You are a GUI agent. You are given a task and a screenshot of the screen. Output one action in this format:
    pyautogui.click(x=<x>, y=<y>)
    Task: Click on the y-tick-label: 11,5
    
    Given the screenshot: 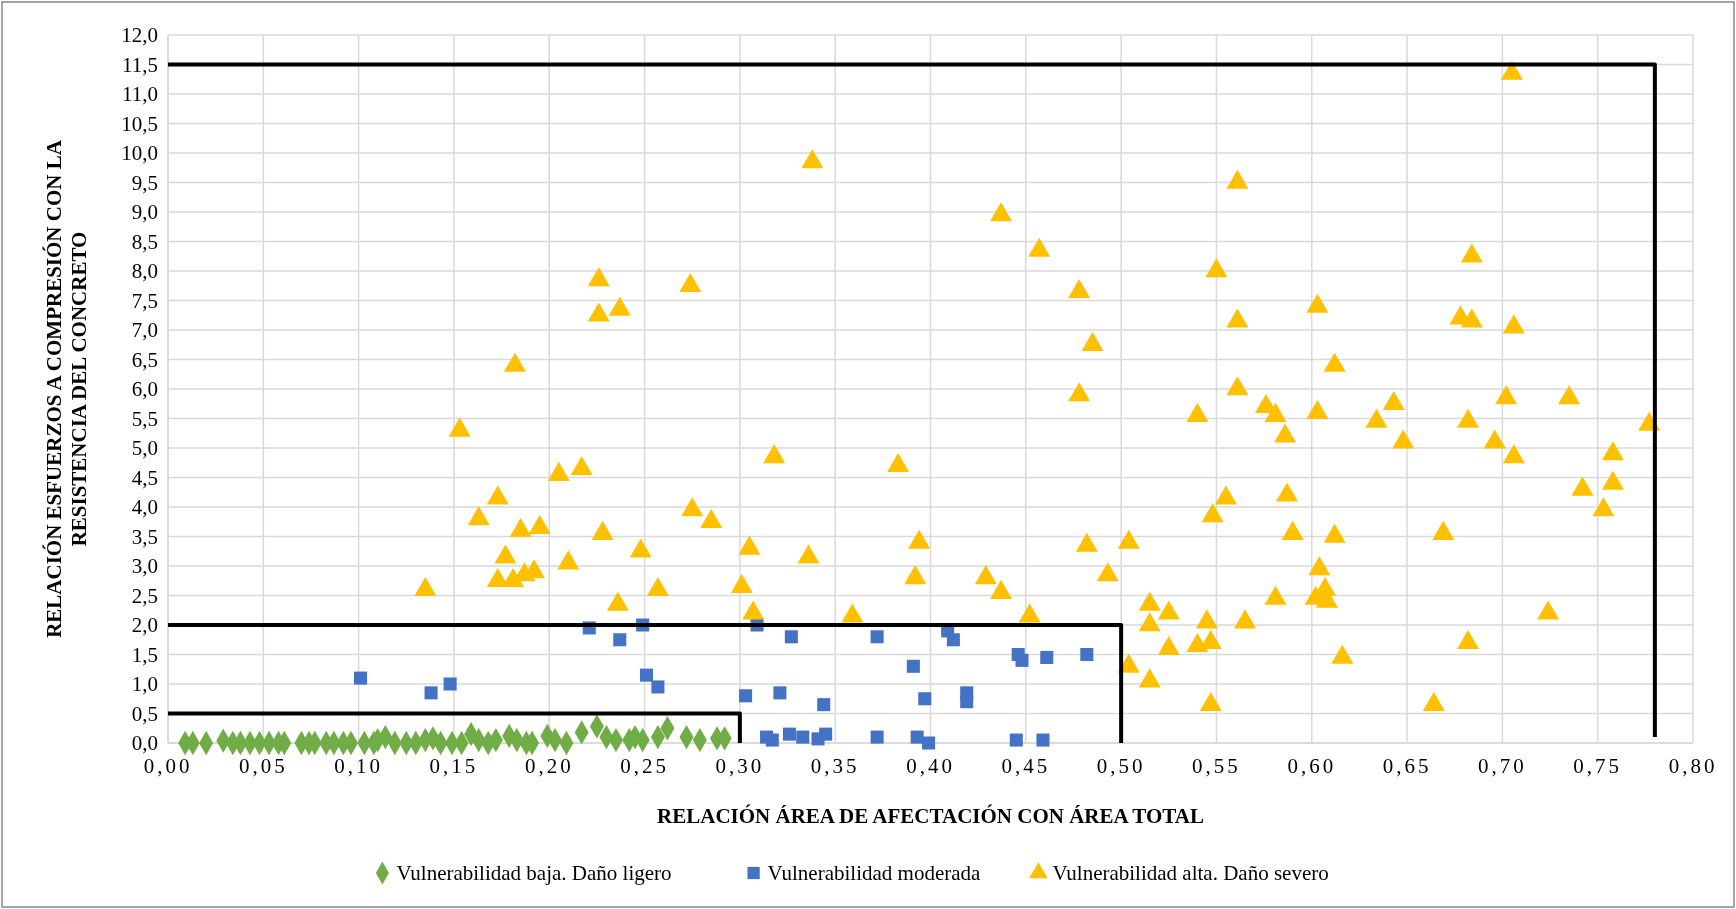 What is the action you would take?
    pyautogui.click(x=140, y=64)
    